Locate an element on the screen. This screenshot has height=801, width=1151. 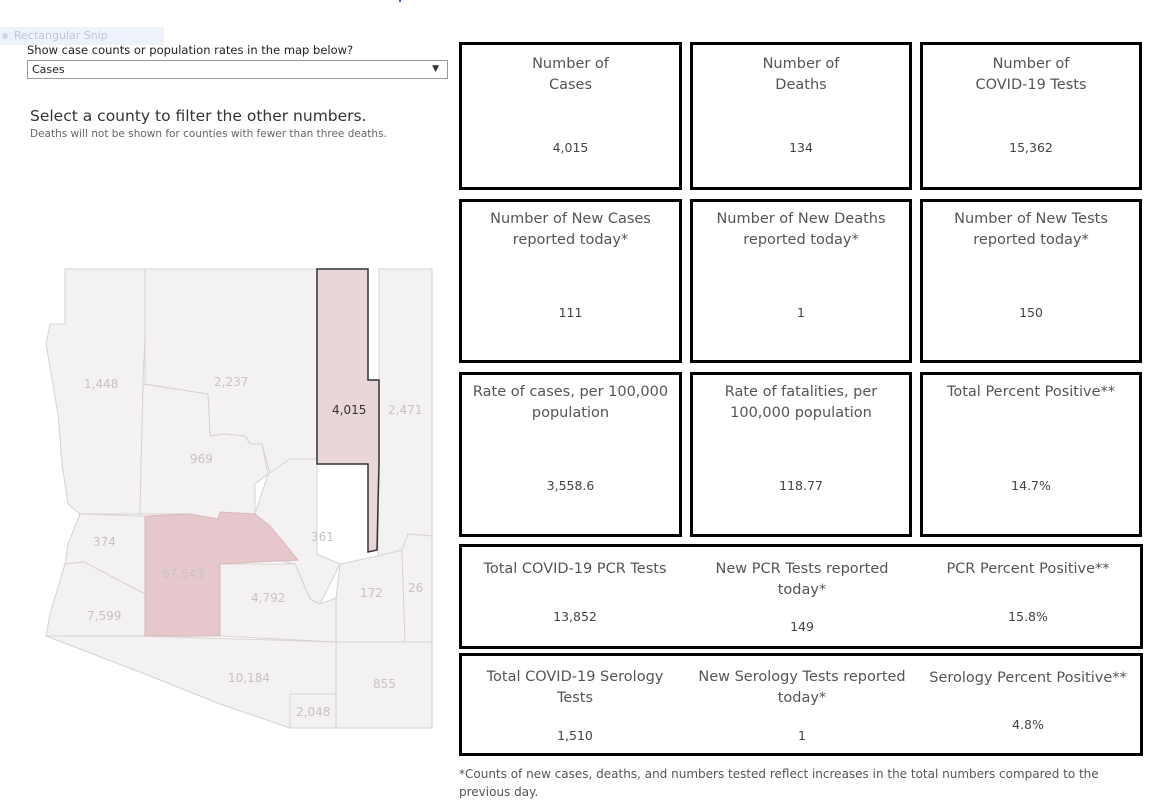
map-label-navajo: 4,015 is located at coordinates (349, 410).